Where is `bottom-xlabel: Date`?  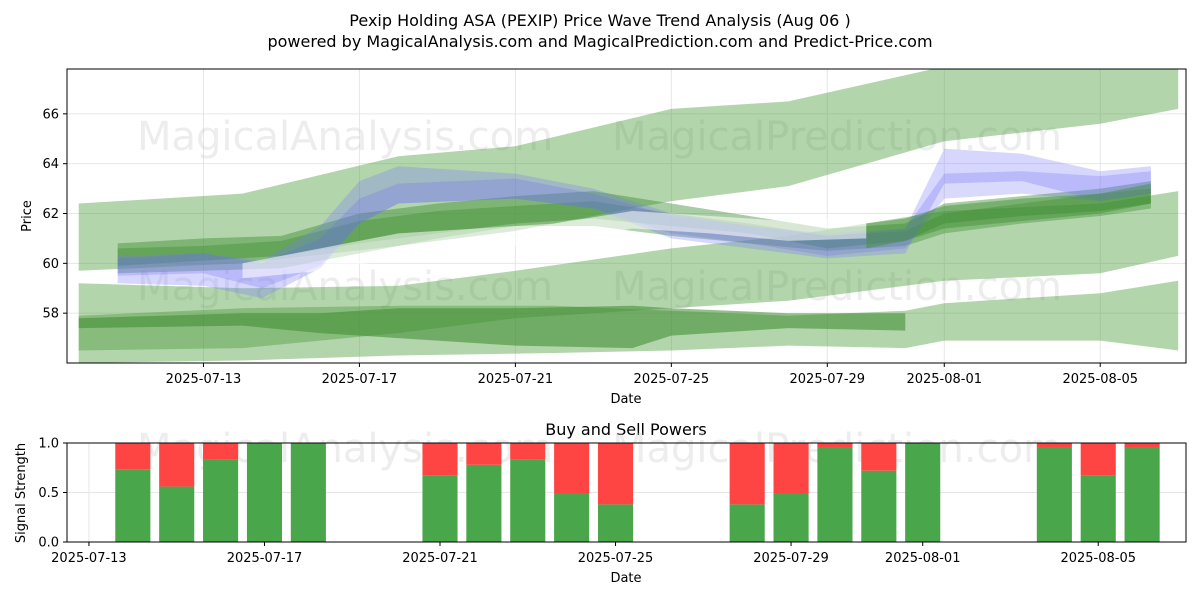 bottom-xlabel: Date is located at coordinates (625, 578).